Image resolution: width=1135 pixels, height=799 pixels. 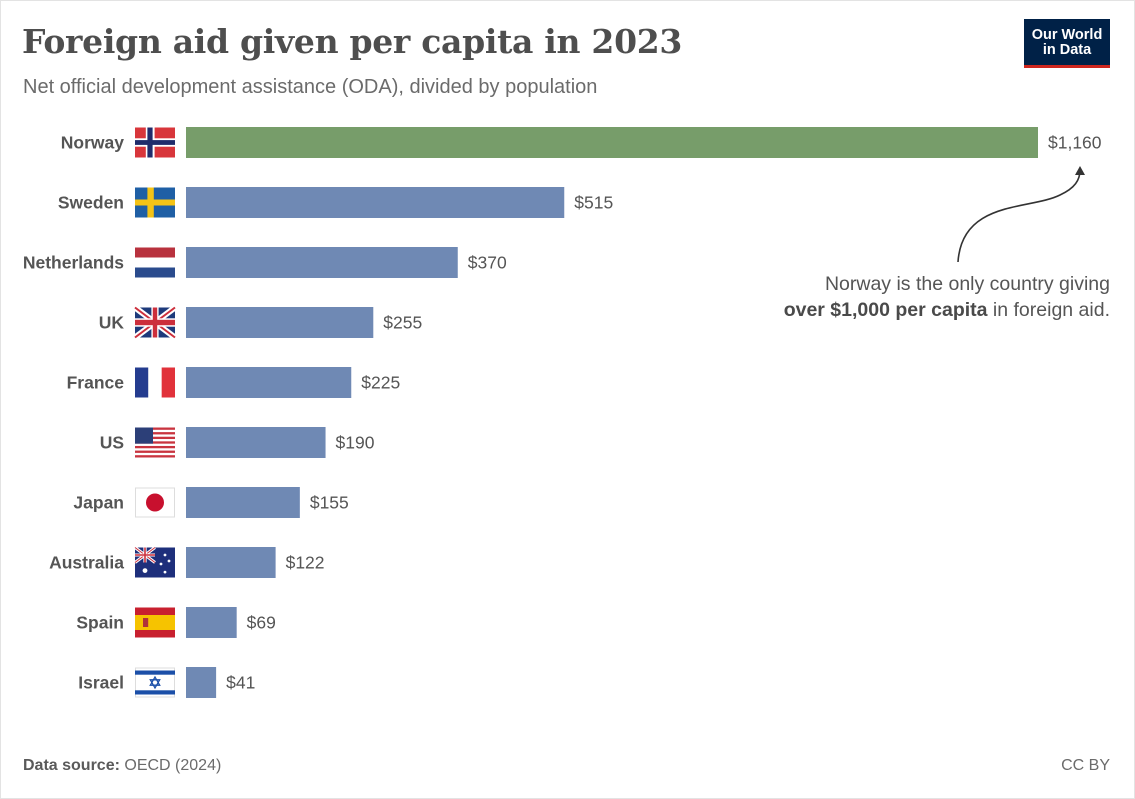 What do you see at coordinates (1021, 214) in the screenshot?
I see `annotation-arrow` at bounding box center [1021, 214].